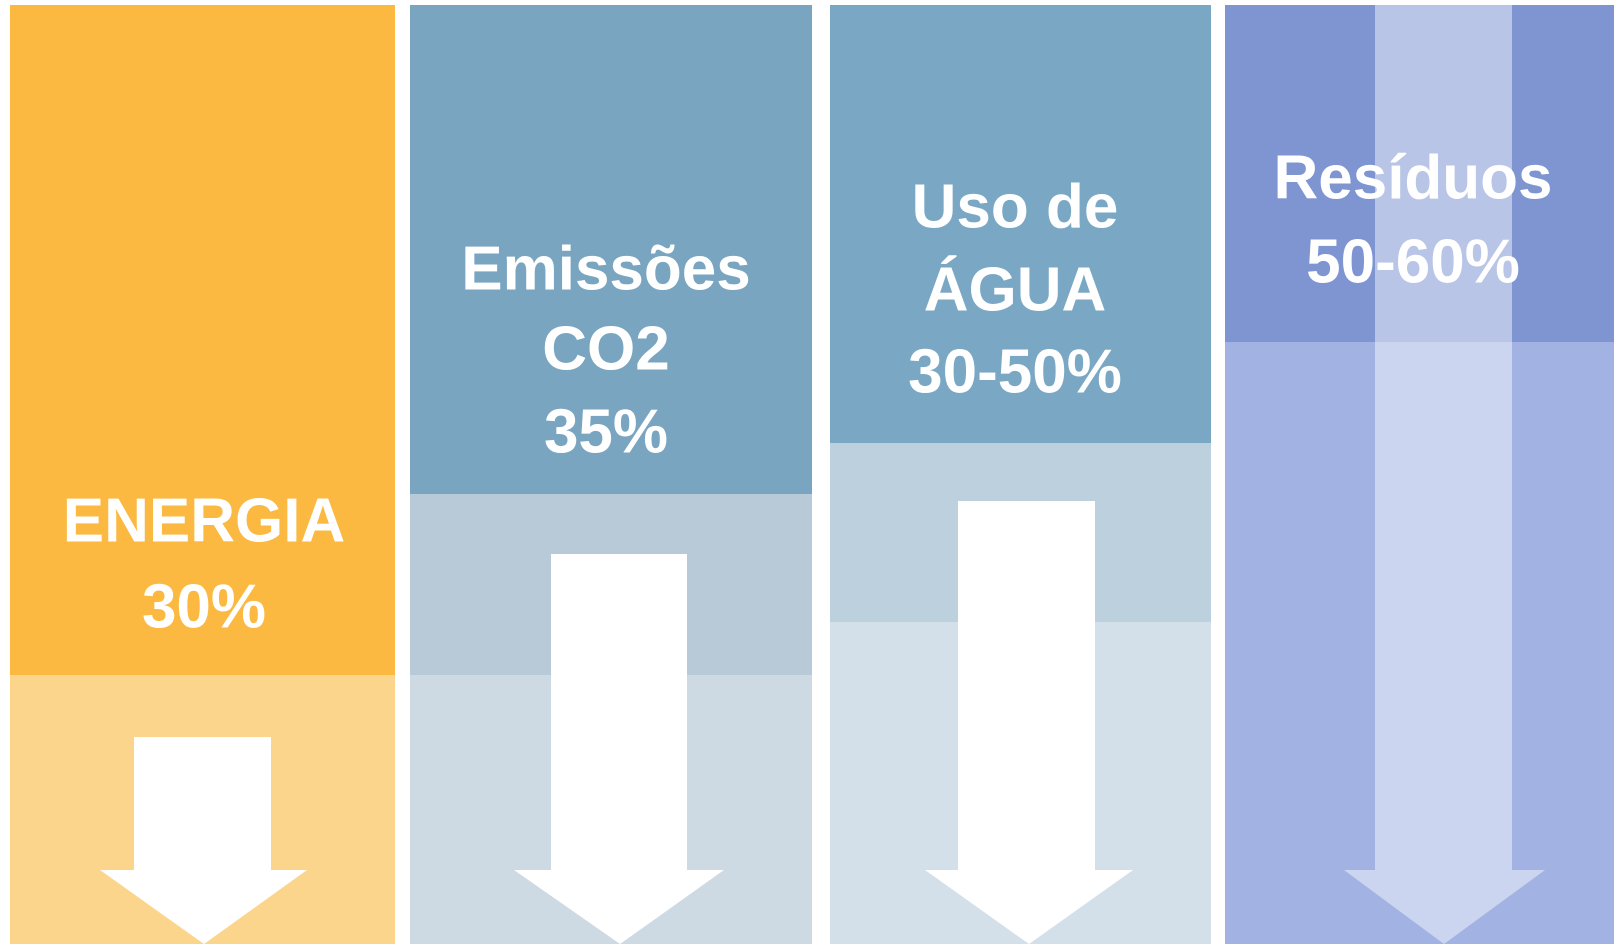 The height and width of the screenshot is (944, 1614). What do you see at coordinates (1015, 371) in the screenshot?
I see `panel-label: 30-50%` at bounding box center [1015, 371].